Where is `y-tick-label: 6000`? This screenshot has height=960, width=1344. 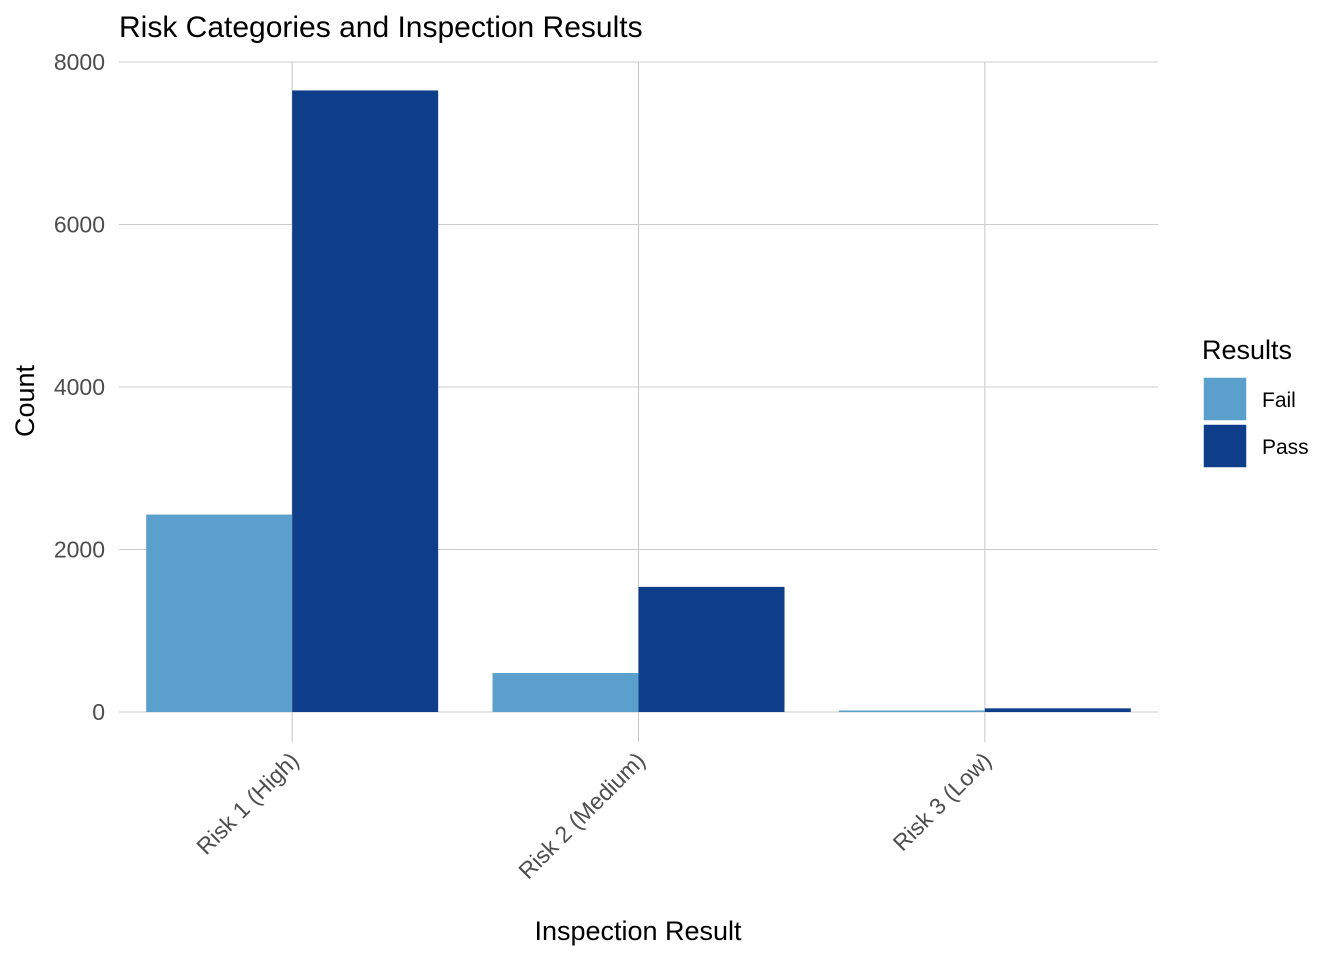
y-tick-label: 6000 is located at coordinates (79, 225).